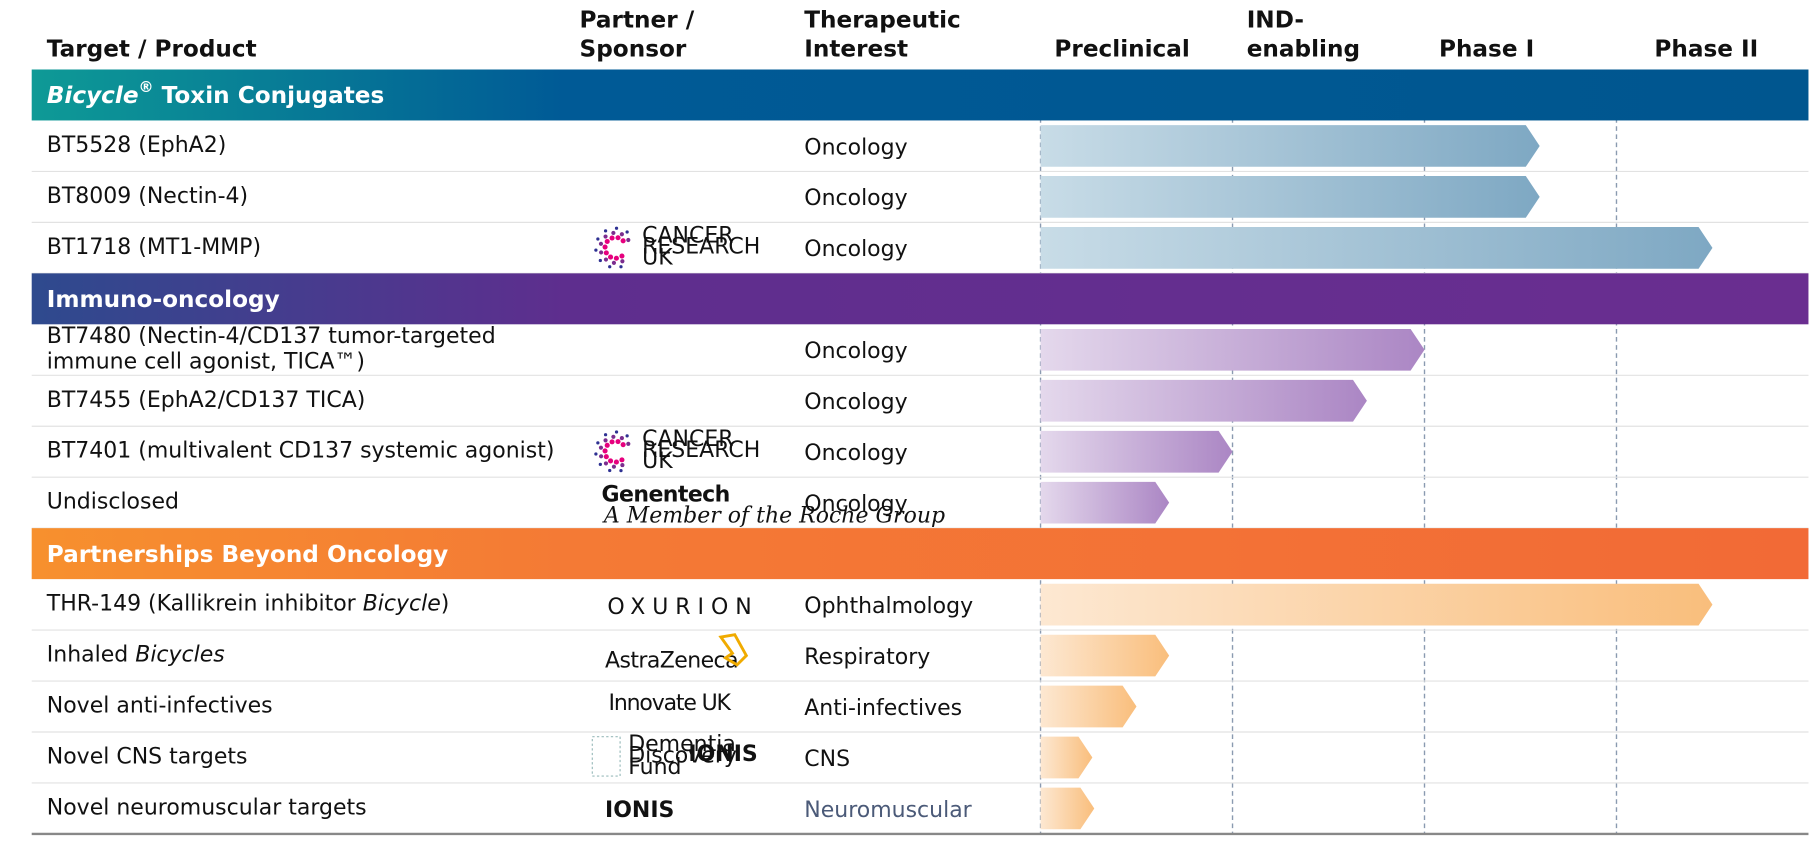 The width and height of the screenshot is (1817, 849). What do you see at coordinates (882, 20) in the screenshot?
I see `header-label: Therapeutic` at bounding box center [882, 20].